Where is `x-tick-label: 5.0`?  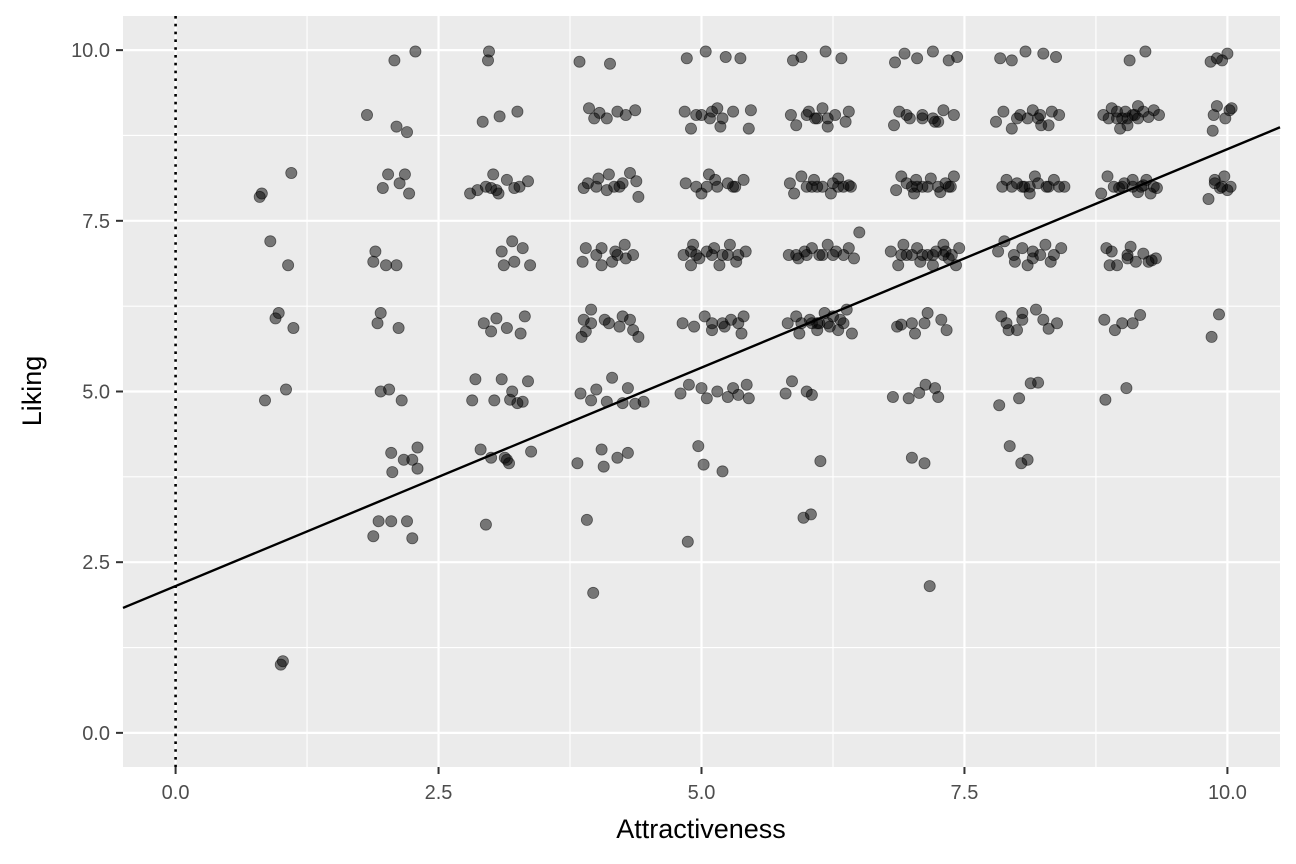
x-tick-label: 5.0 is located at coordinates (702, 793).